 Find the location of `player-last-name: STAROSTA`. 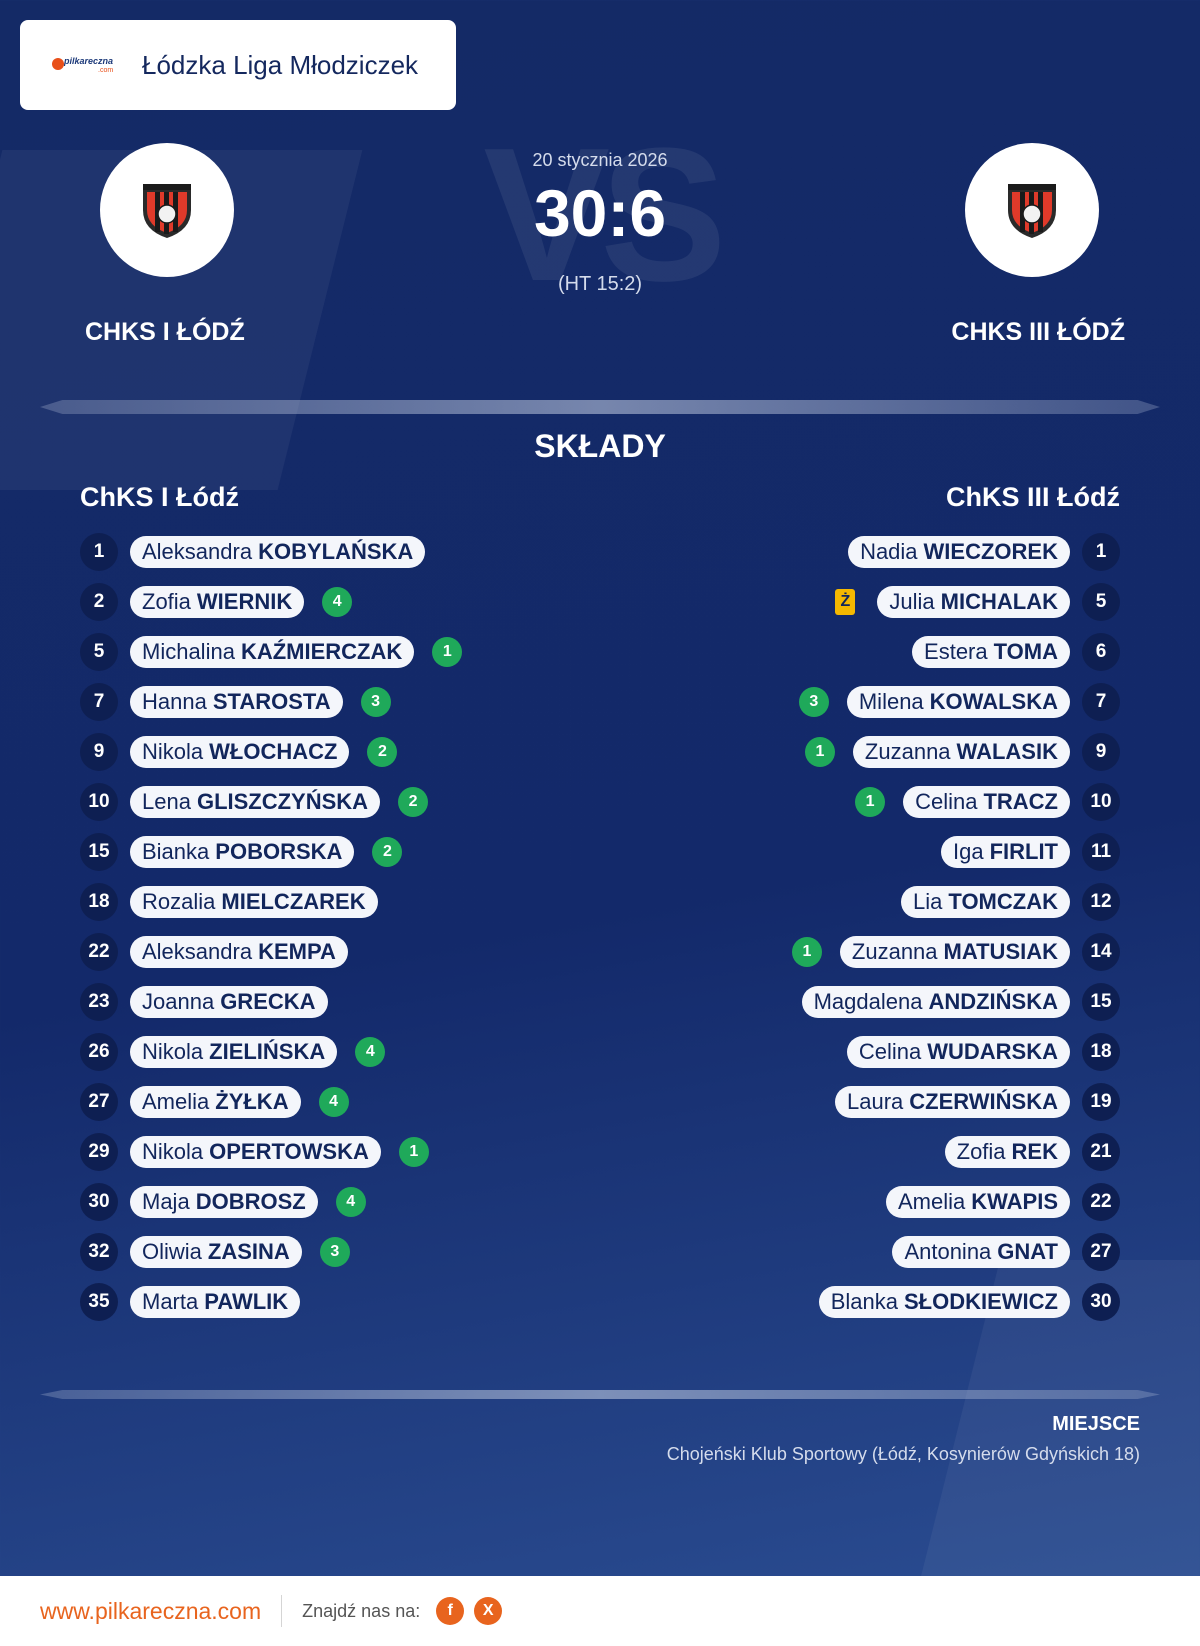

player-last-name: STAROSTA is located at coordinates (271, 701).